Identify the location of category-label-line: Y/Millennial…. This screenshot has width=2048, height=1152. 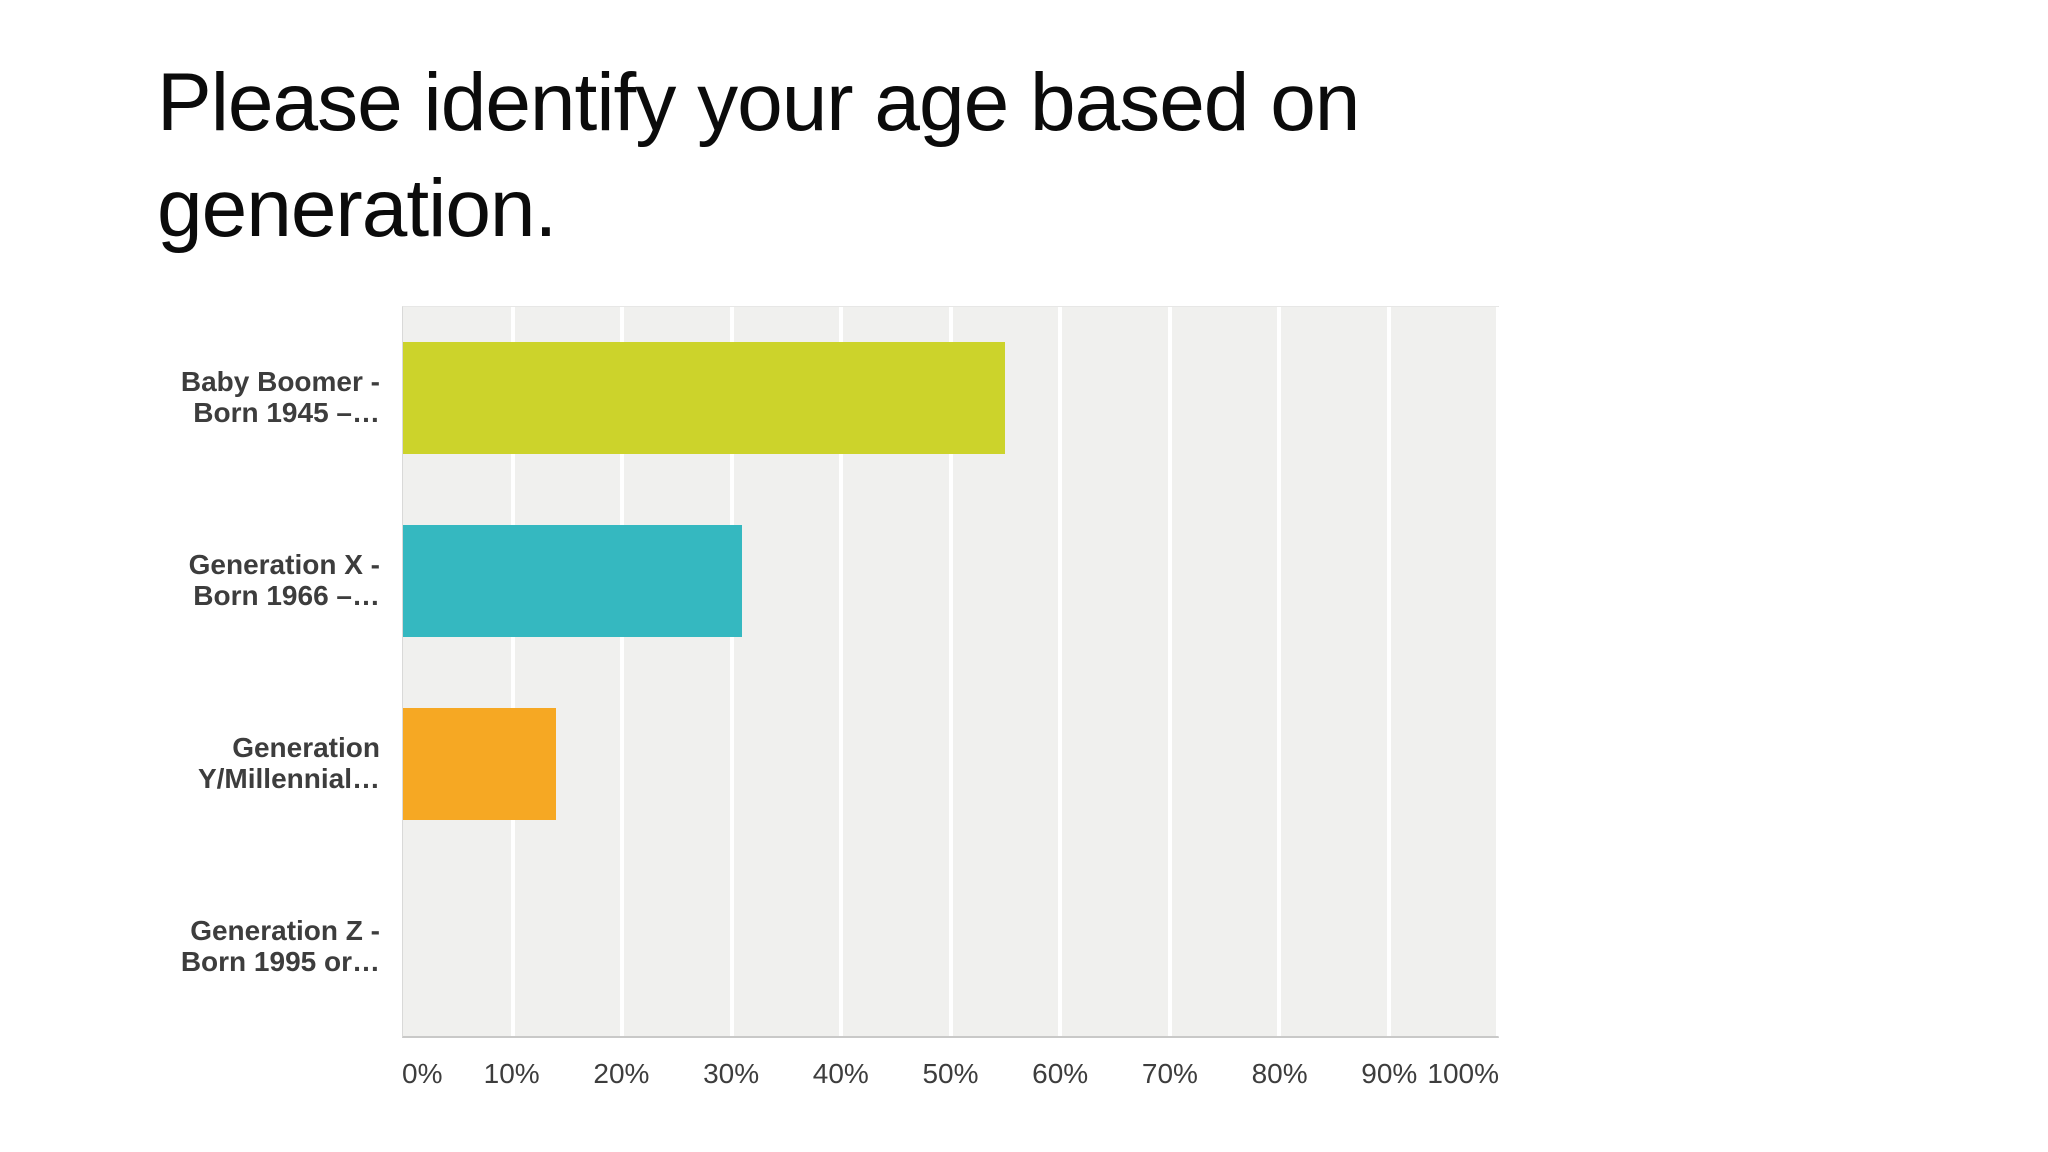
(288, 778).